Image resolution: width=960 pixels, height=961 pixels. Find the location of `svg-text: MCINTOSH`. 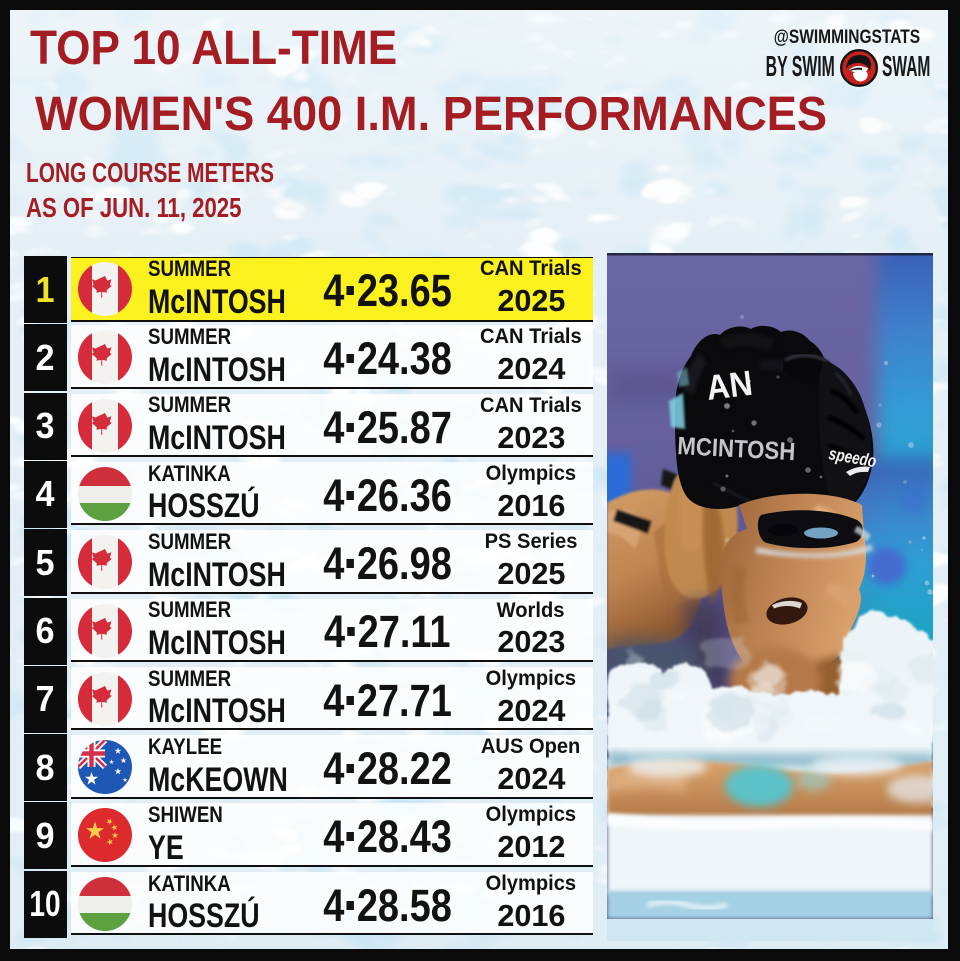

svg-text: MCINTOSH is located at coordinates (736, 449).